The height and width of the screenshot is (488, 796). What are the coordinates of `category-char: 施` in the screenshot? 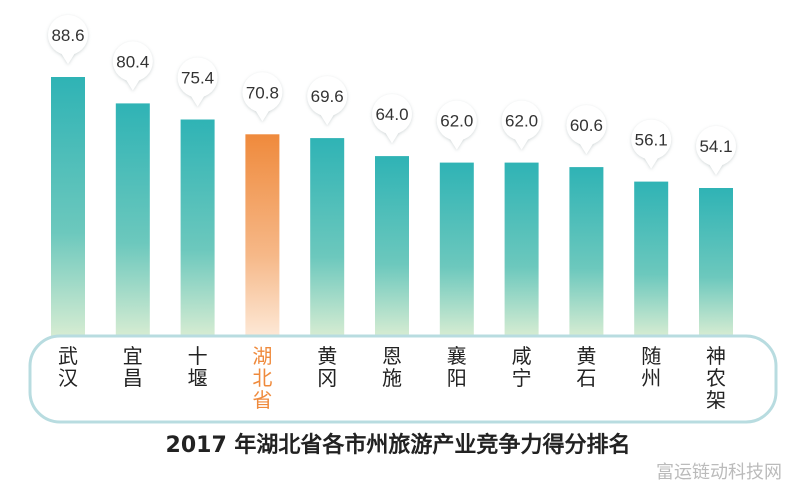 It's located at (392, 378).